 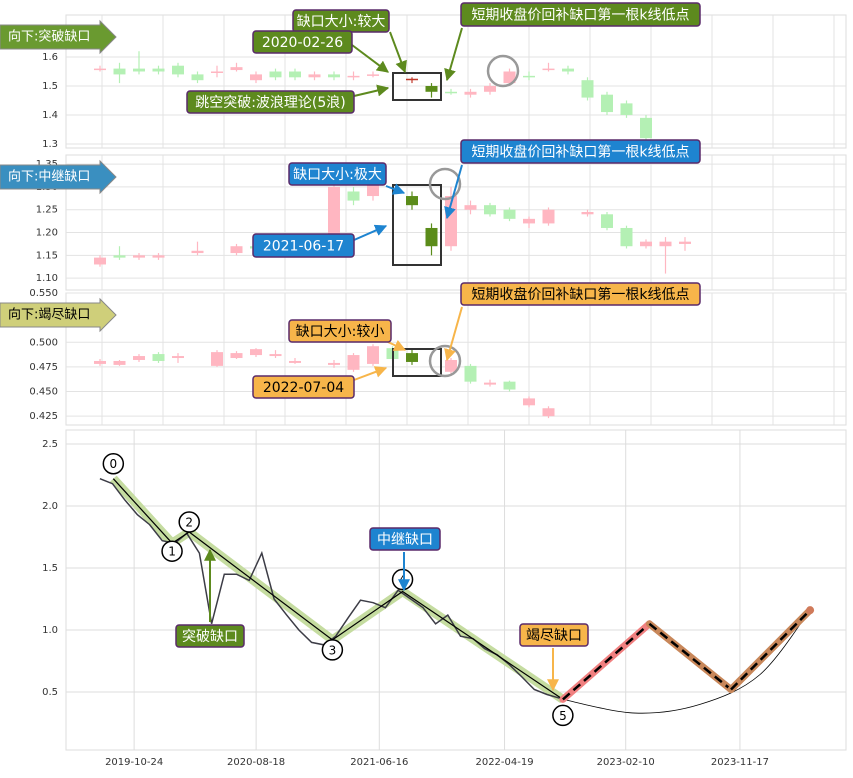 I want to click on y-tick-label: 0.425, so click(x=43, y=416).